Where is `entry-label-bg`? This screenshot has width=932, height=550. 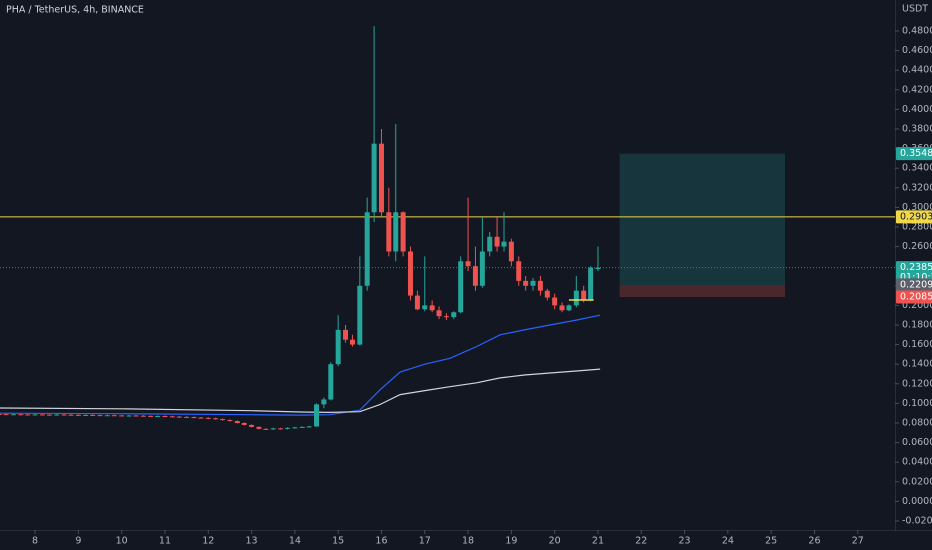 entry-label-bg is located at coordinates (914, 285).